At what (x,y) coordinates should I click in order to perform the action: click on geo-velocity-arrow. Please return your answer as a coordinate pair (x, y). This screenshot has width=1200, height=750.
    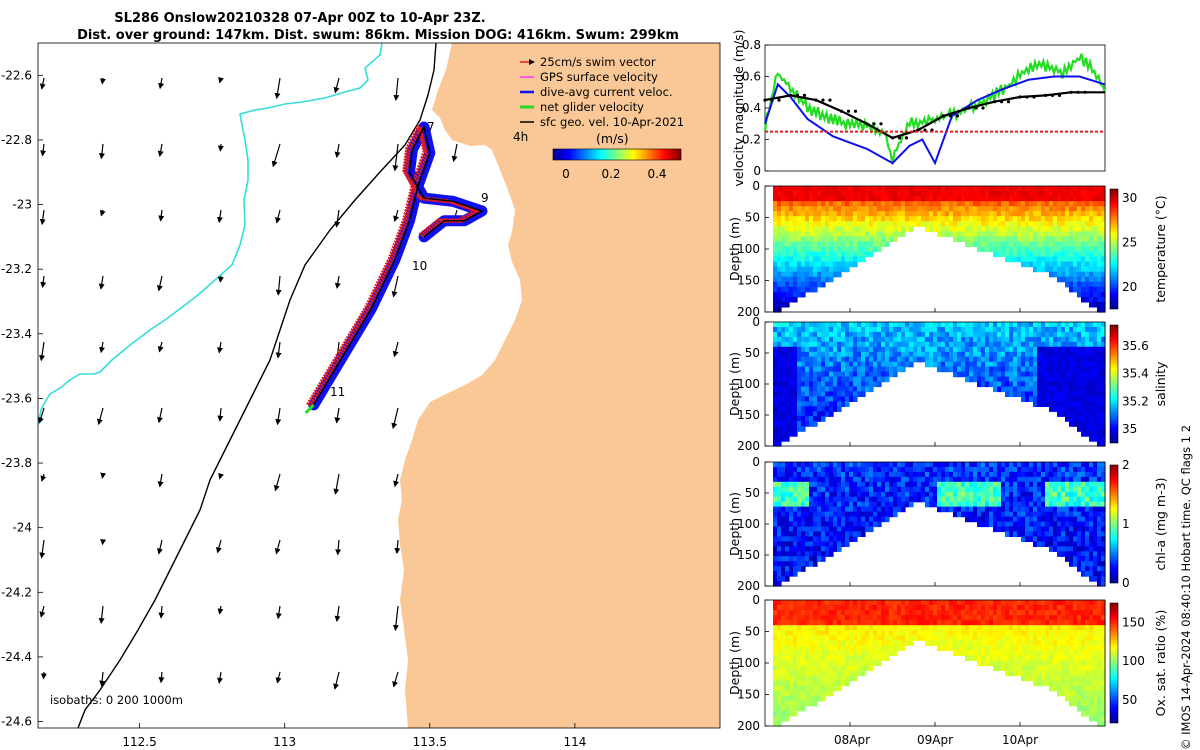
    Looking at the image, I should click on (42, 217).